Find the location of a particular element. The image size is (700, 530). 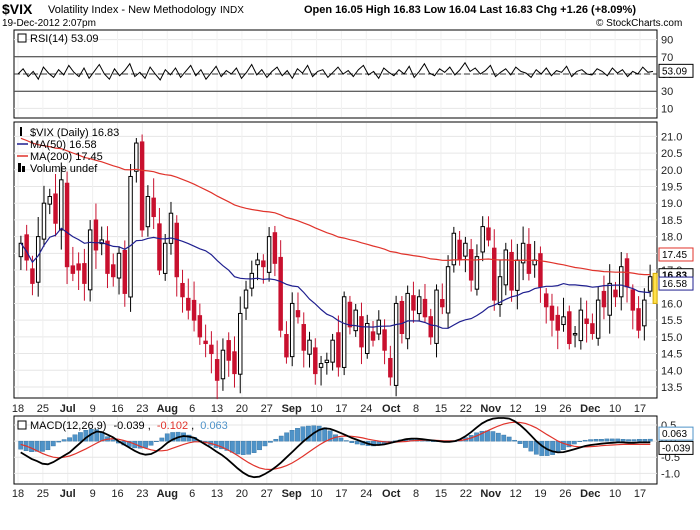

macd-x-axis-label: 13 is located at coordinates (217, 494).